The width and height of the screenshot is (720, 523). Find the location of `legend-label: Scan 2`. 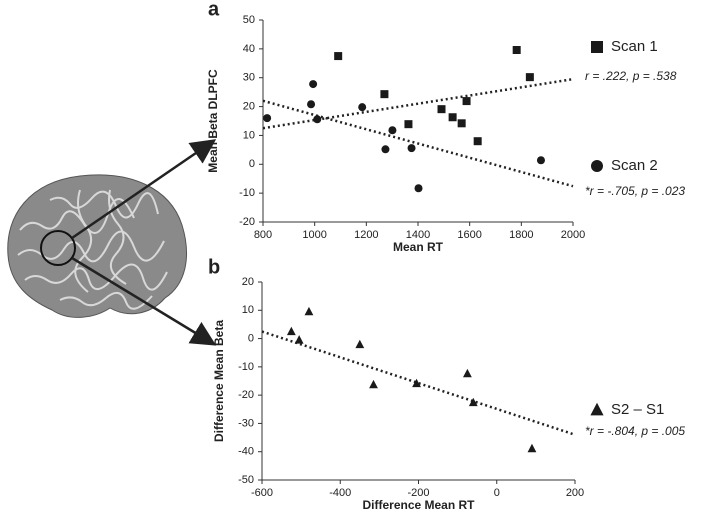

legend-label: Scan 2 is located at coordinates (634, 165).